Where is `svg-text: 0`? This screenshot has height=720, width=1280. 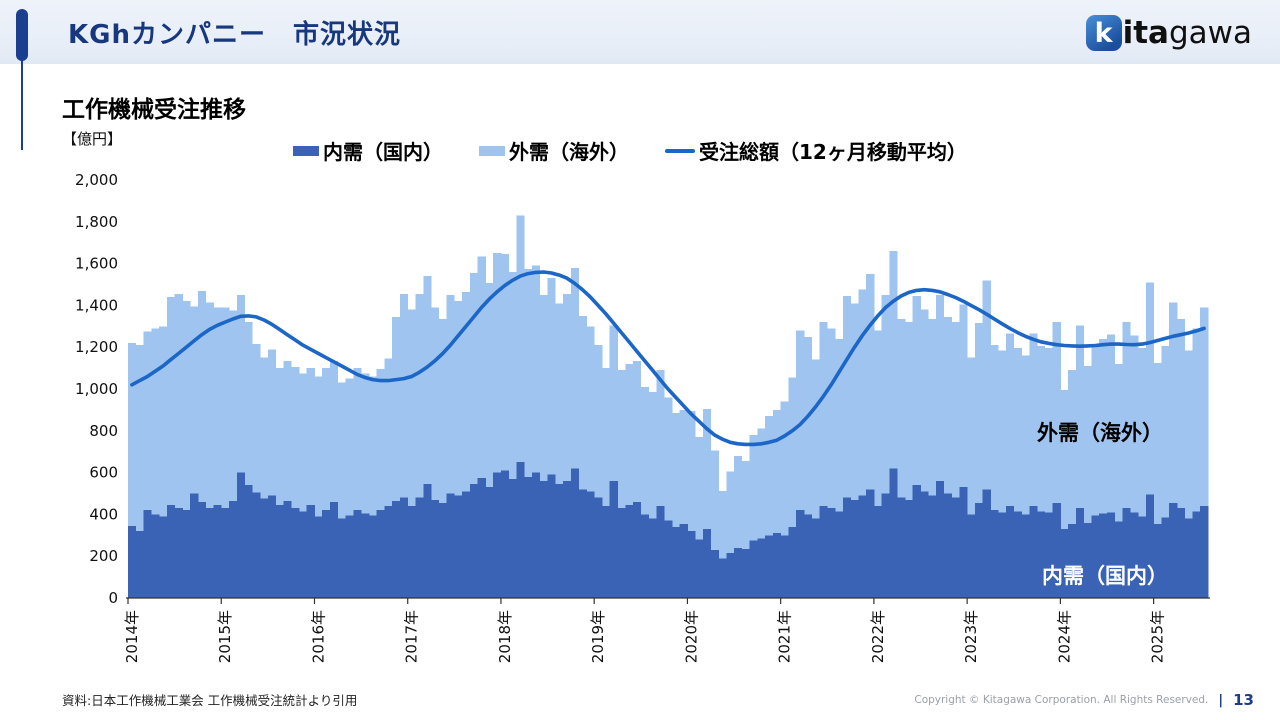
svg-text: 0 is located at coordinates (113, 598).